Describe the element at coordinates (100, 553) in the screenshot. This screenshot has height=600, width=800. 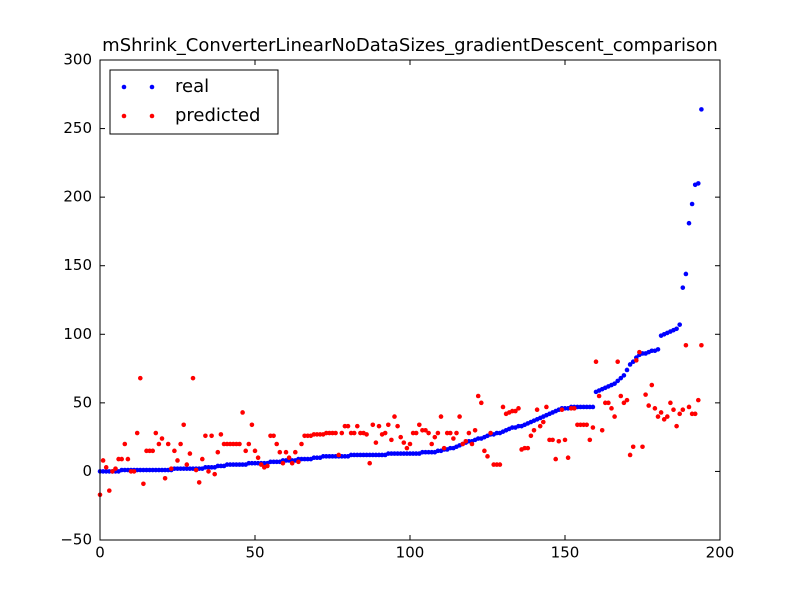
I see `x-tick-label: 0` at that location.